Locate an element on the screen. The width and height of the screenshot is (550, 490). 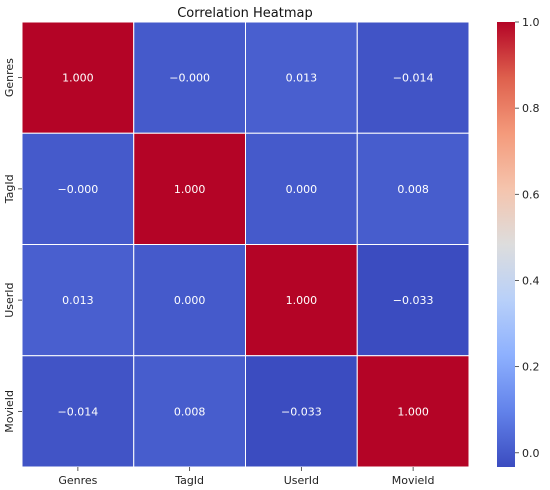
colorbar-tick-label: 0.0 is located at coordinates (531, 453).